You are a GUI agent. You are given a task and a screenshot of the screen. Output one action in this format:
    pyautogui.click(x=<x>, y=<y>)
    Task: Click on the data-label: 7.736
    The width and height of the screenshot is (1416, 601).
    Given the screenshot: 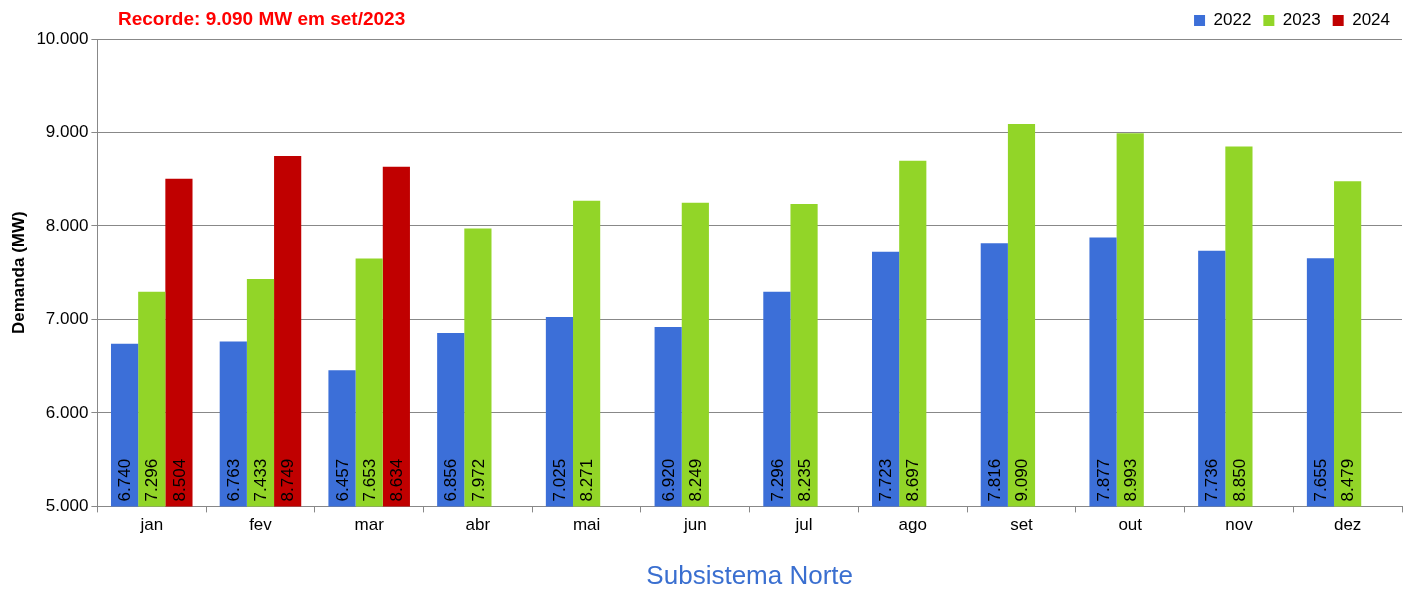 What is the action you would take?
    pyautogui.click(x=1212, y=480)
    